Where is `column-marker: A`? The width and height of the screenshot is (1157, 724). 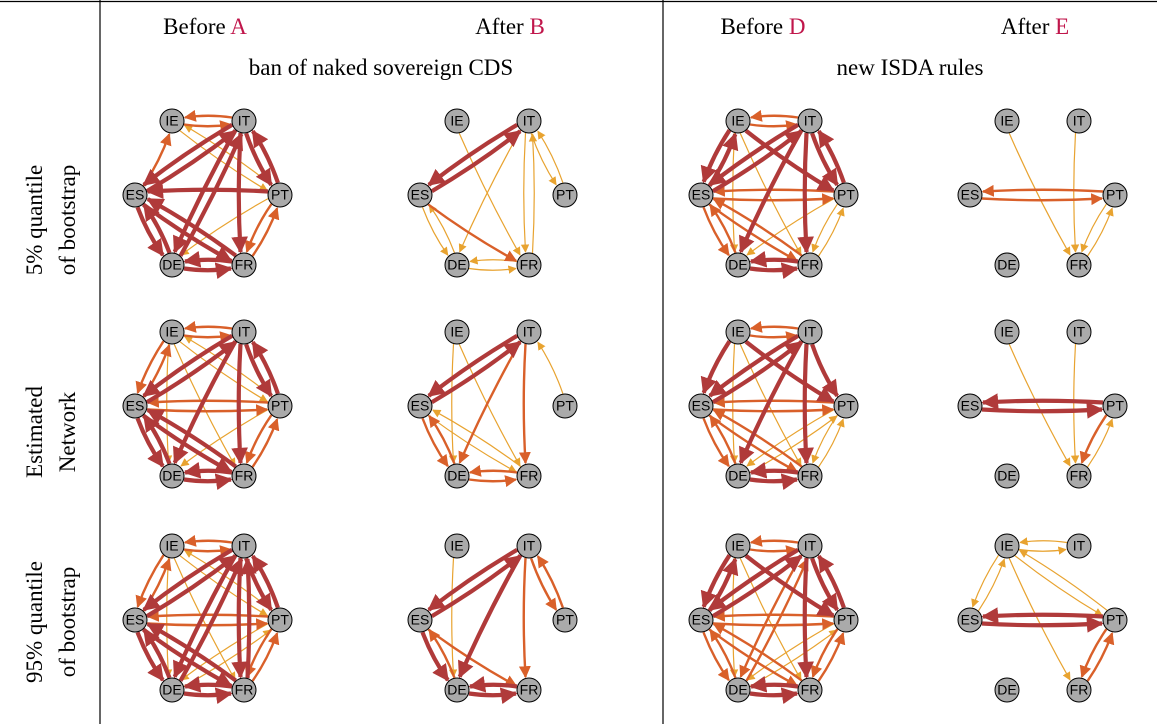 column-marker: A is located at coordinates (238, 26).